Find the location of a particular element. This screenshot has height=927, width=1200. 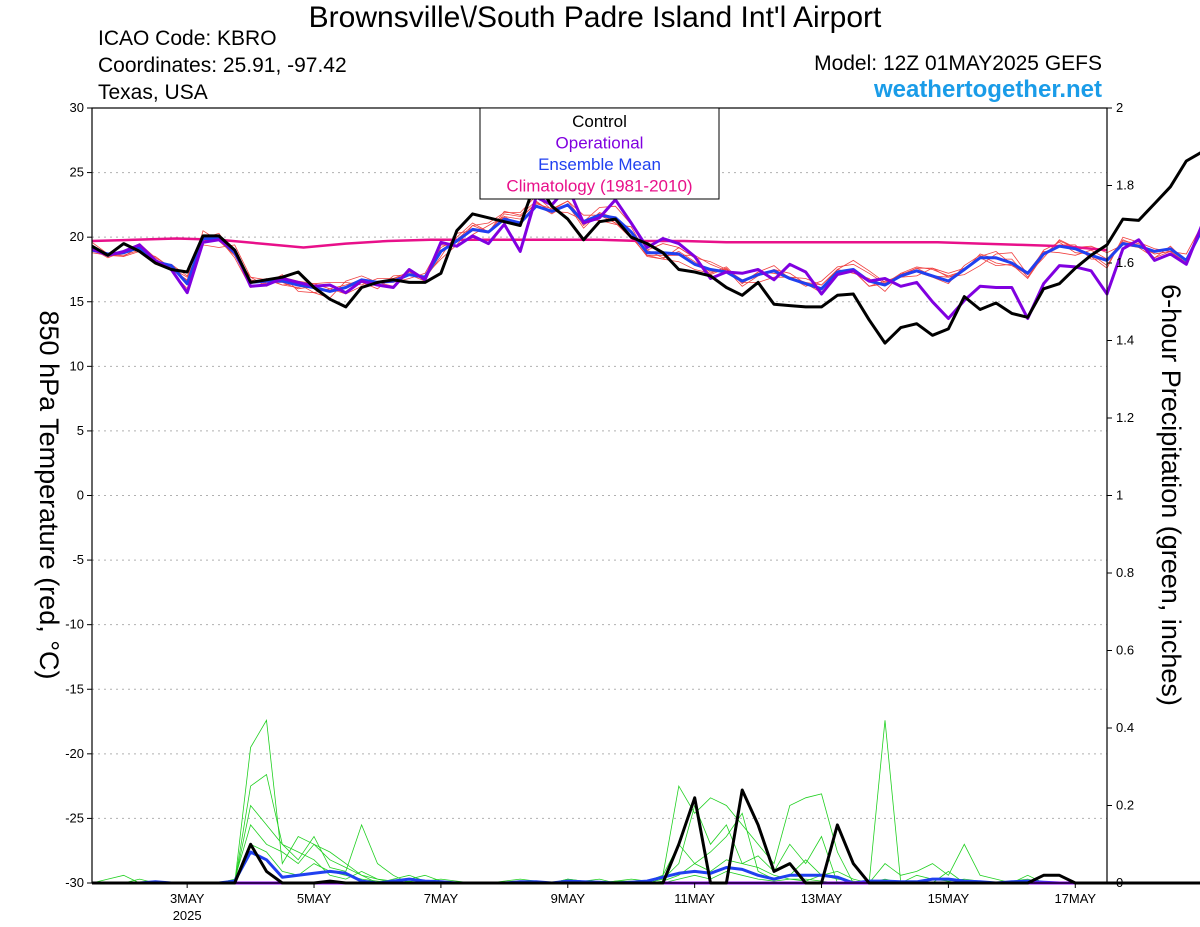

y-tick-label: 10 is located at coordinates (77, 365).